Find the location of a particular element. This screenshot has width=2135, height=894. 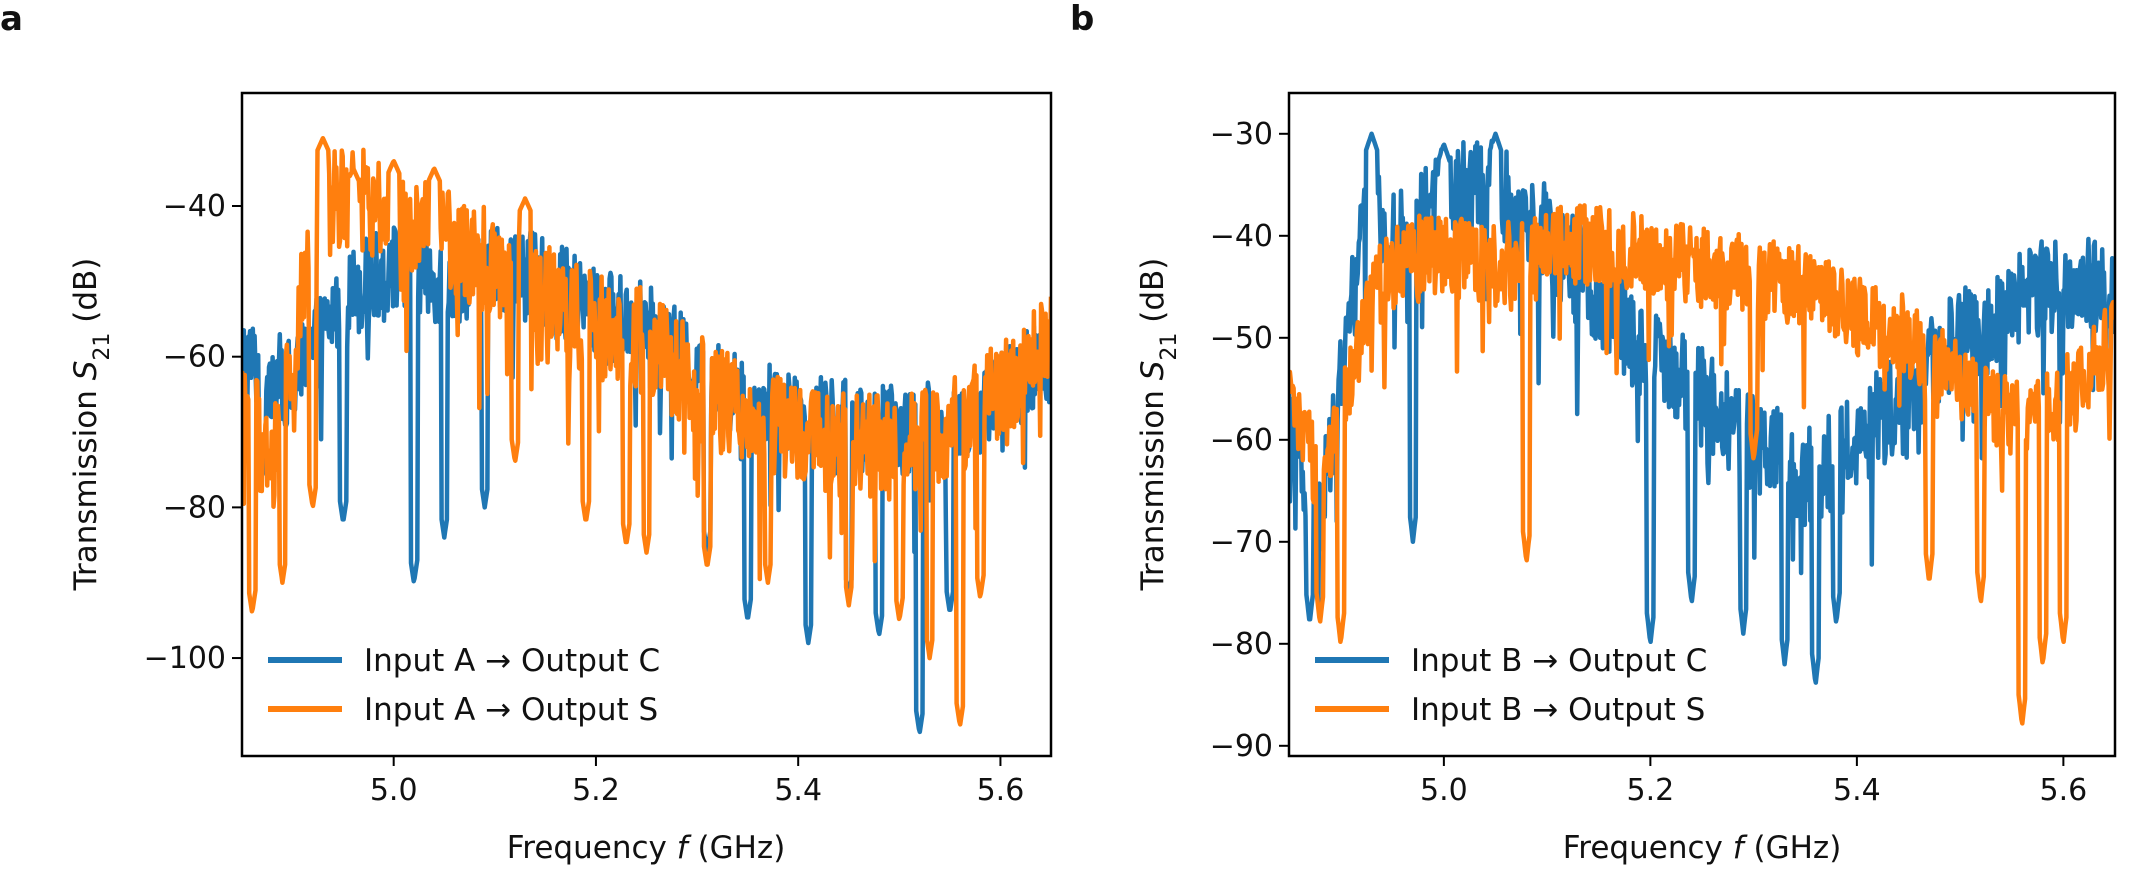

panel-b-x-axis-label: Frequency f (GHz) is located at coordinates (1702, 848).